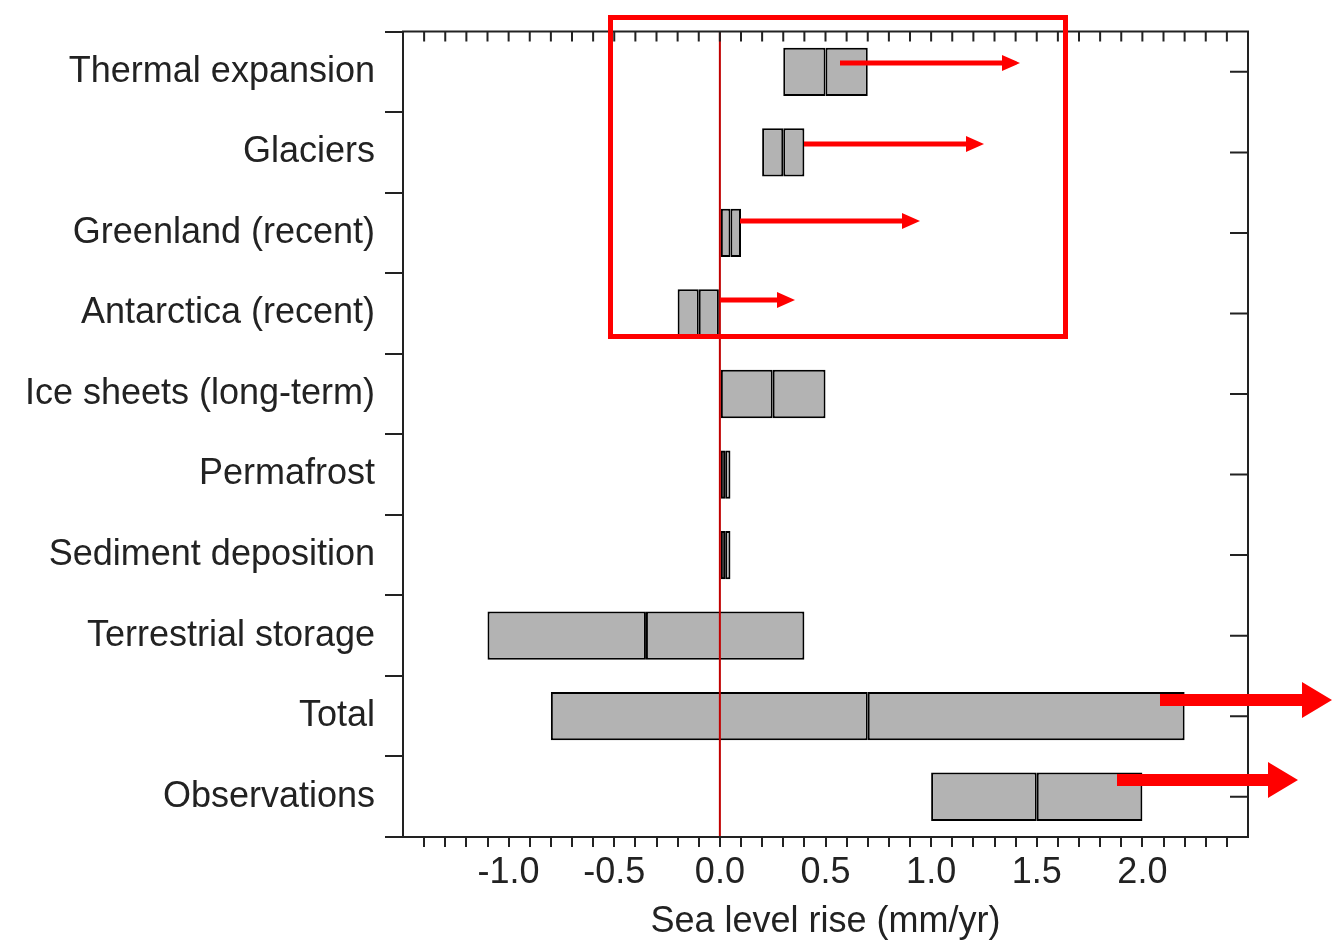 This screenshot has width=1332, height=944. Describe the element at coordinates (308, 150) in the screenshot. I see `y-tick-label: Glaciers` at that location.